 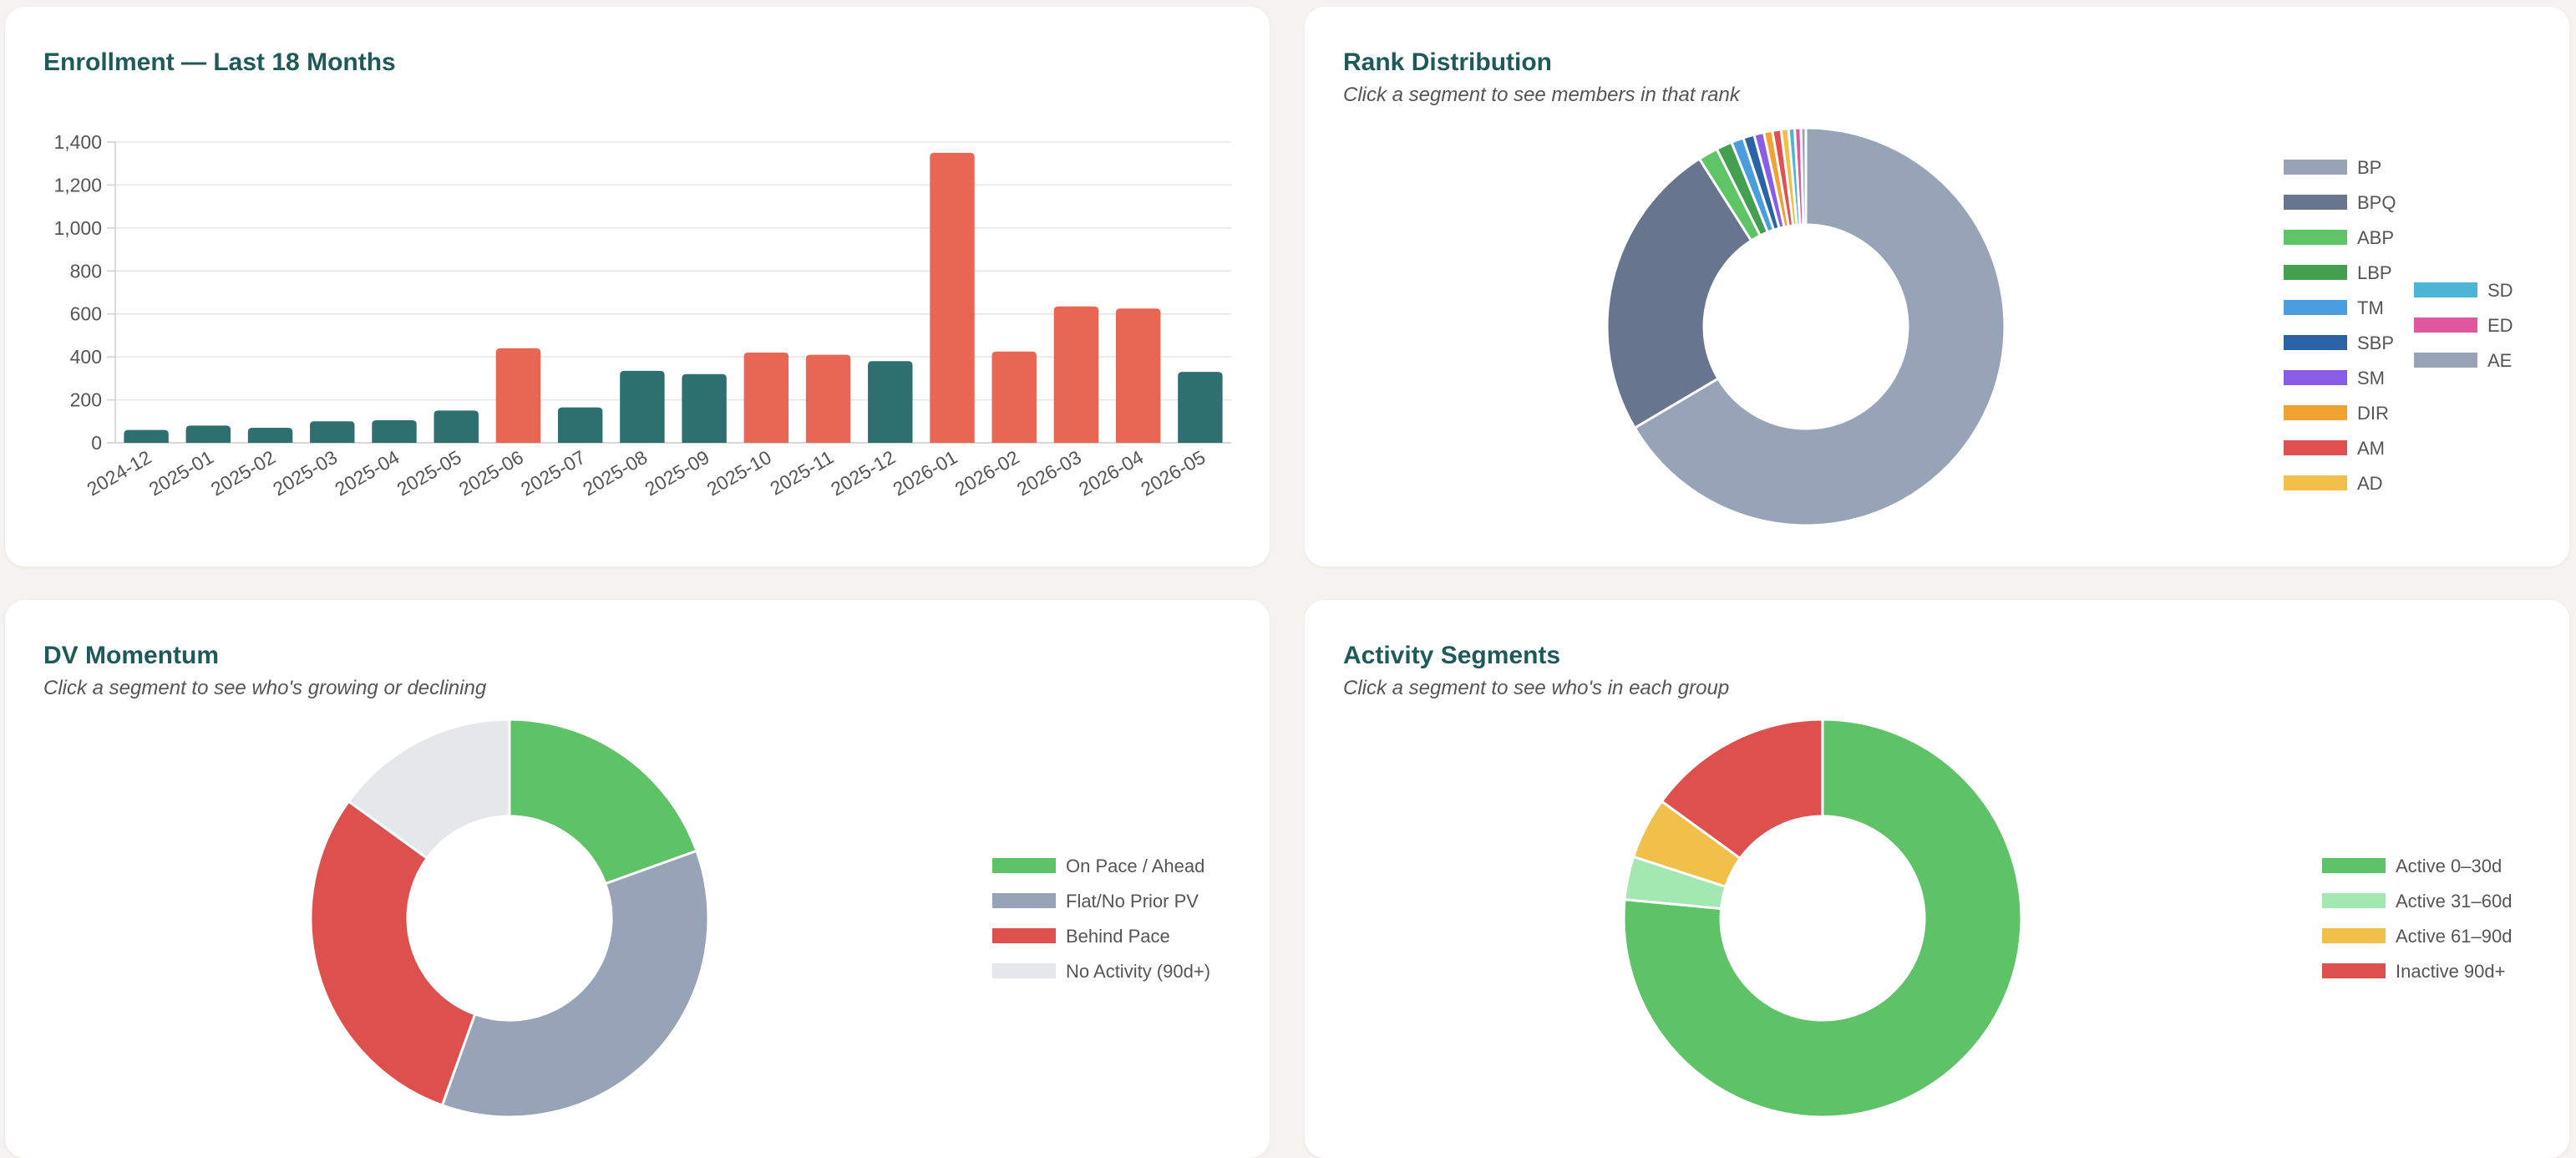 What do you see at coordinates (676, 473) in the screenshot?
I see `x-tick-label: 2025-09` at bounding box center [676, 473].